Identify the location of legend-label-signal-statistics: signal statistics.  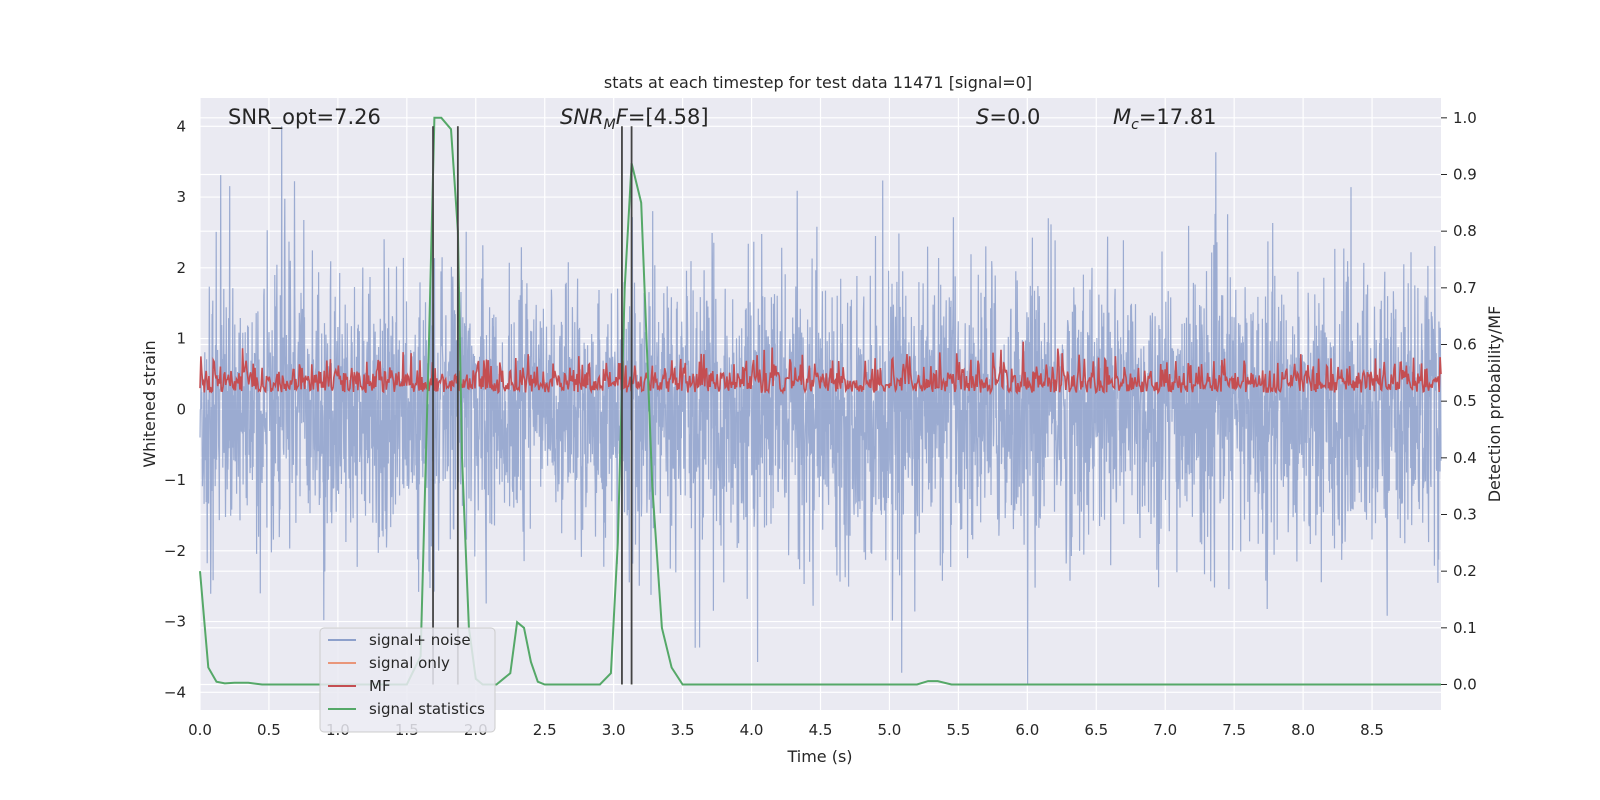
(427, 709).